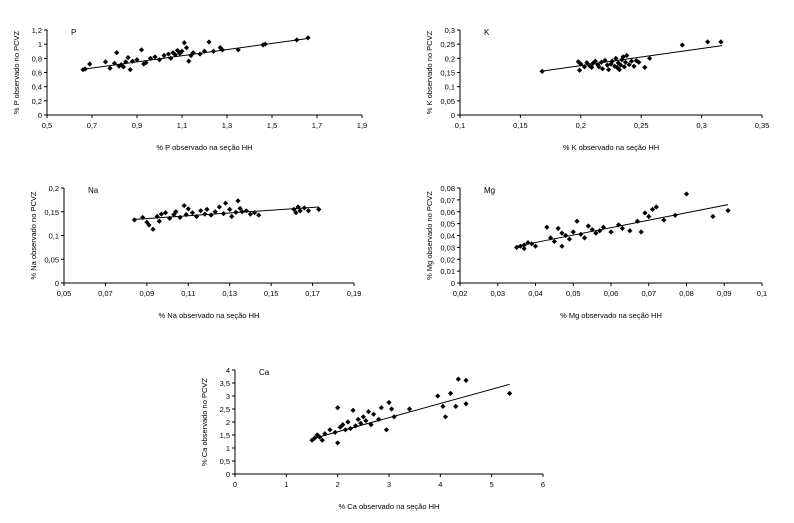 Image resolution: width=794 pixels, height=523 pixels. Describe the element at coordinates (93, 190) in the screenshot. I see `panel-label: Na` at that location.